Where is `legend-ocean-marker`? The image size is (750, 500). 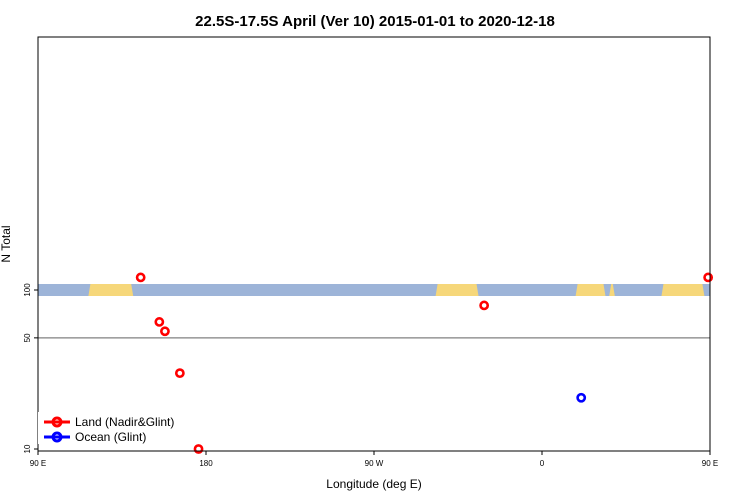
legend-ocean-marker is located at coordinates (57, 437).